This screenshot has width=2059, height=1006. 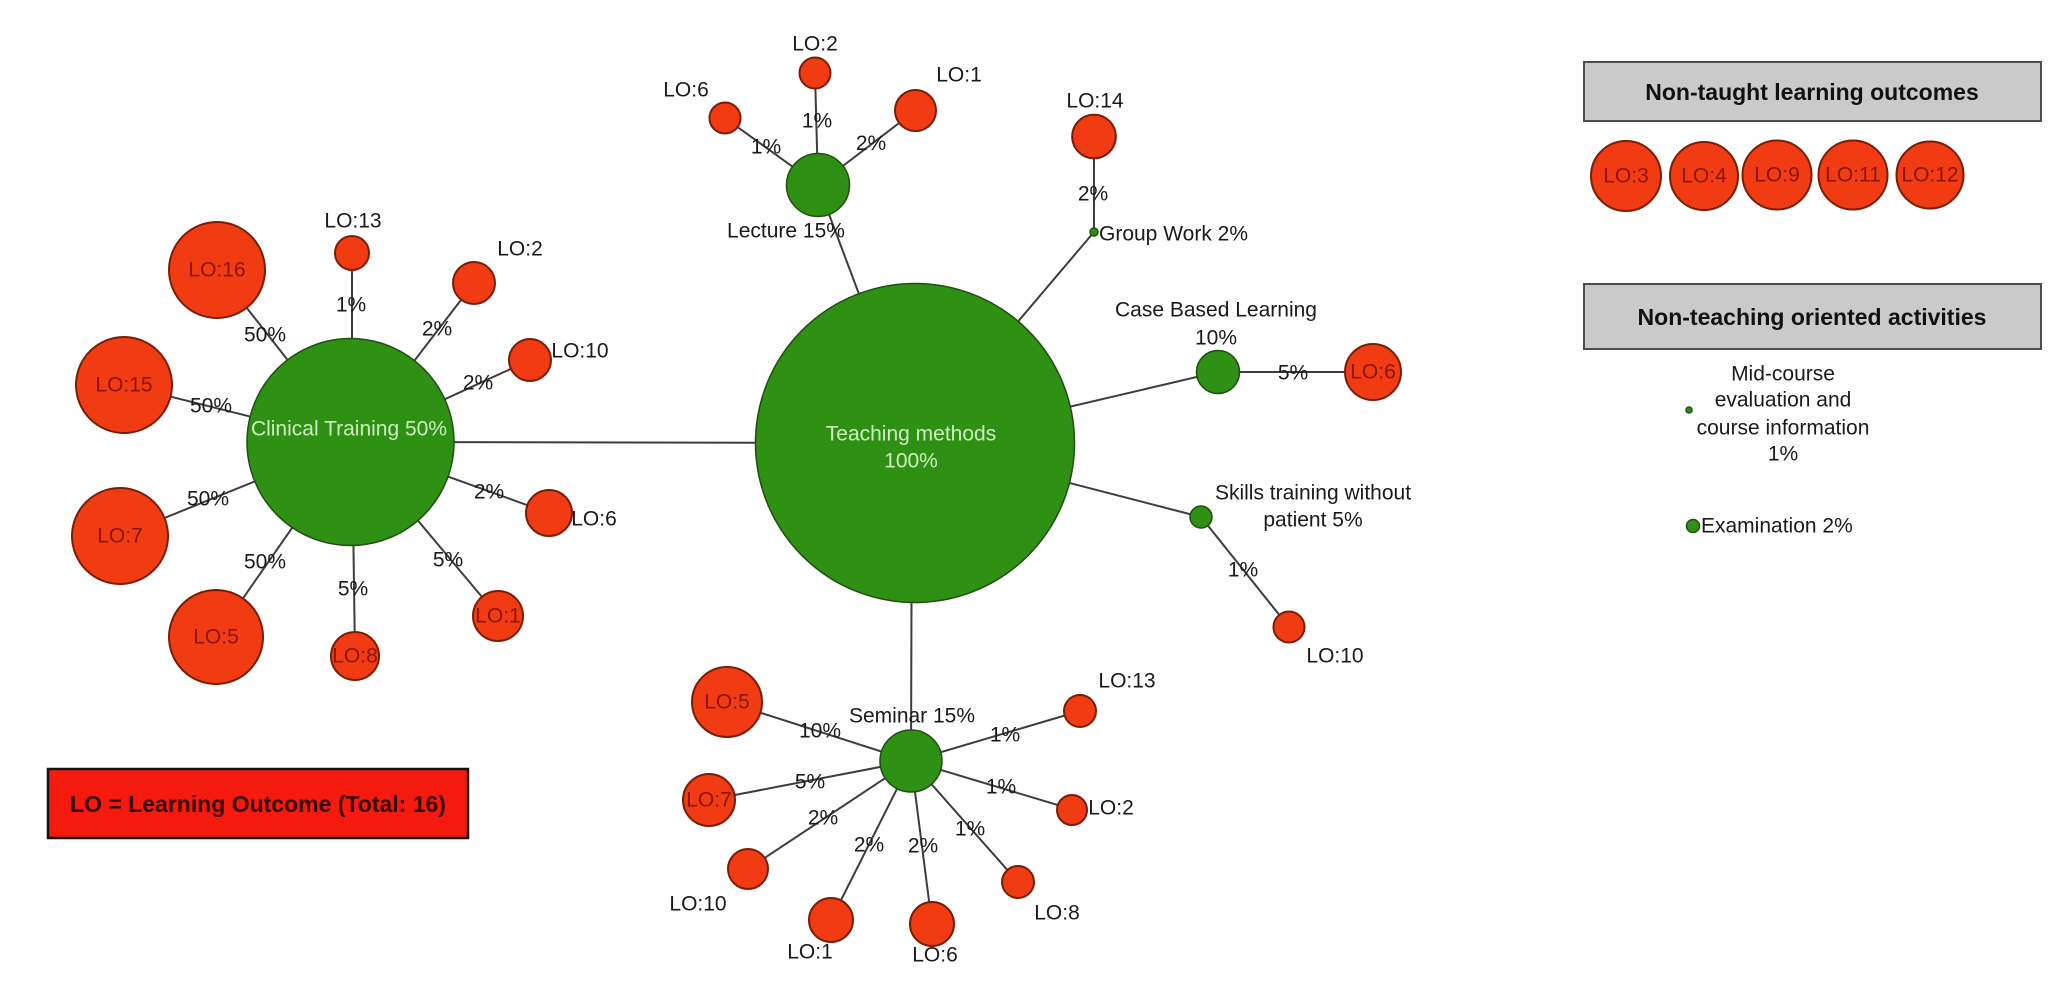 What do you see at coordinates (1313, 493) in the screenshot?
I see `svg-text: Skills training without` at bounding box center [1313, 493].